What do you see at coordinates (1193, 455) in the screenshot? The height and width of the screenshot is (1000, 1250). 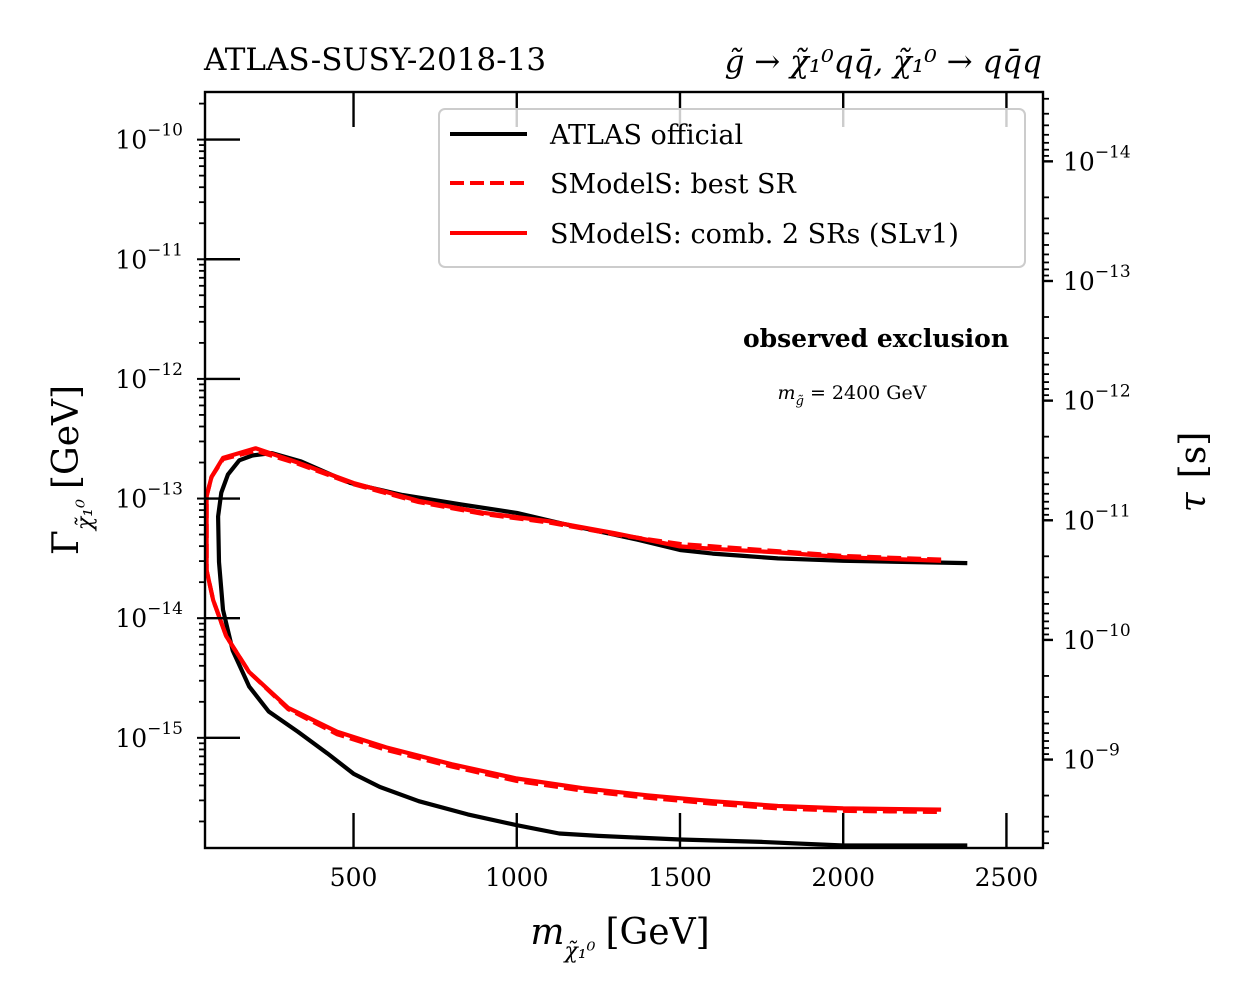 I see `y-axis-right-label-unit: [s]` at bounding box center [1193, 455].